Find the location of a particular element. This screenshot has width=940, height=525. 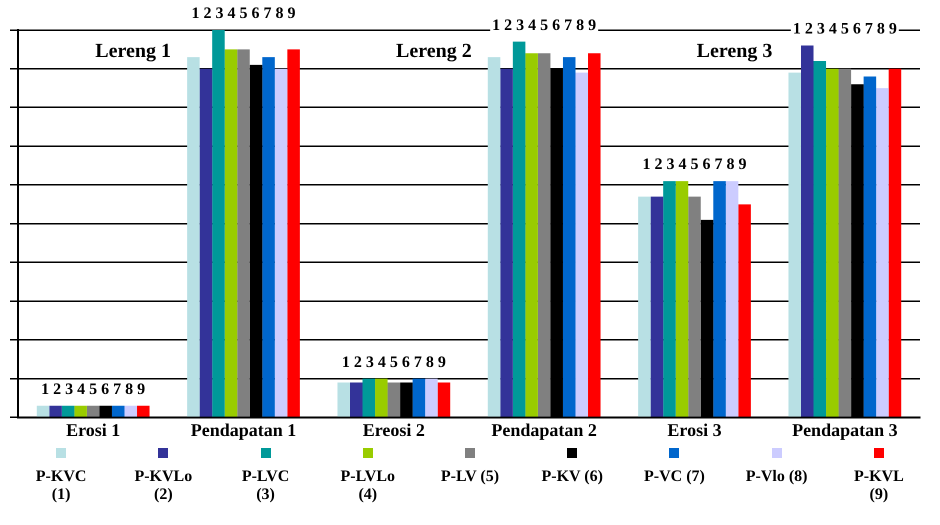

x-tick-label: Erosi 3 is located at coordinates (694, 430).